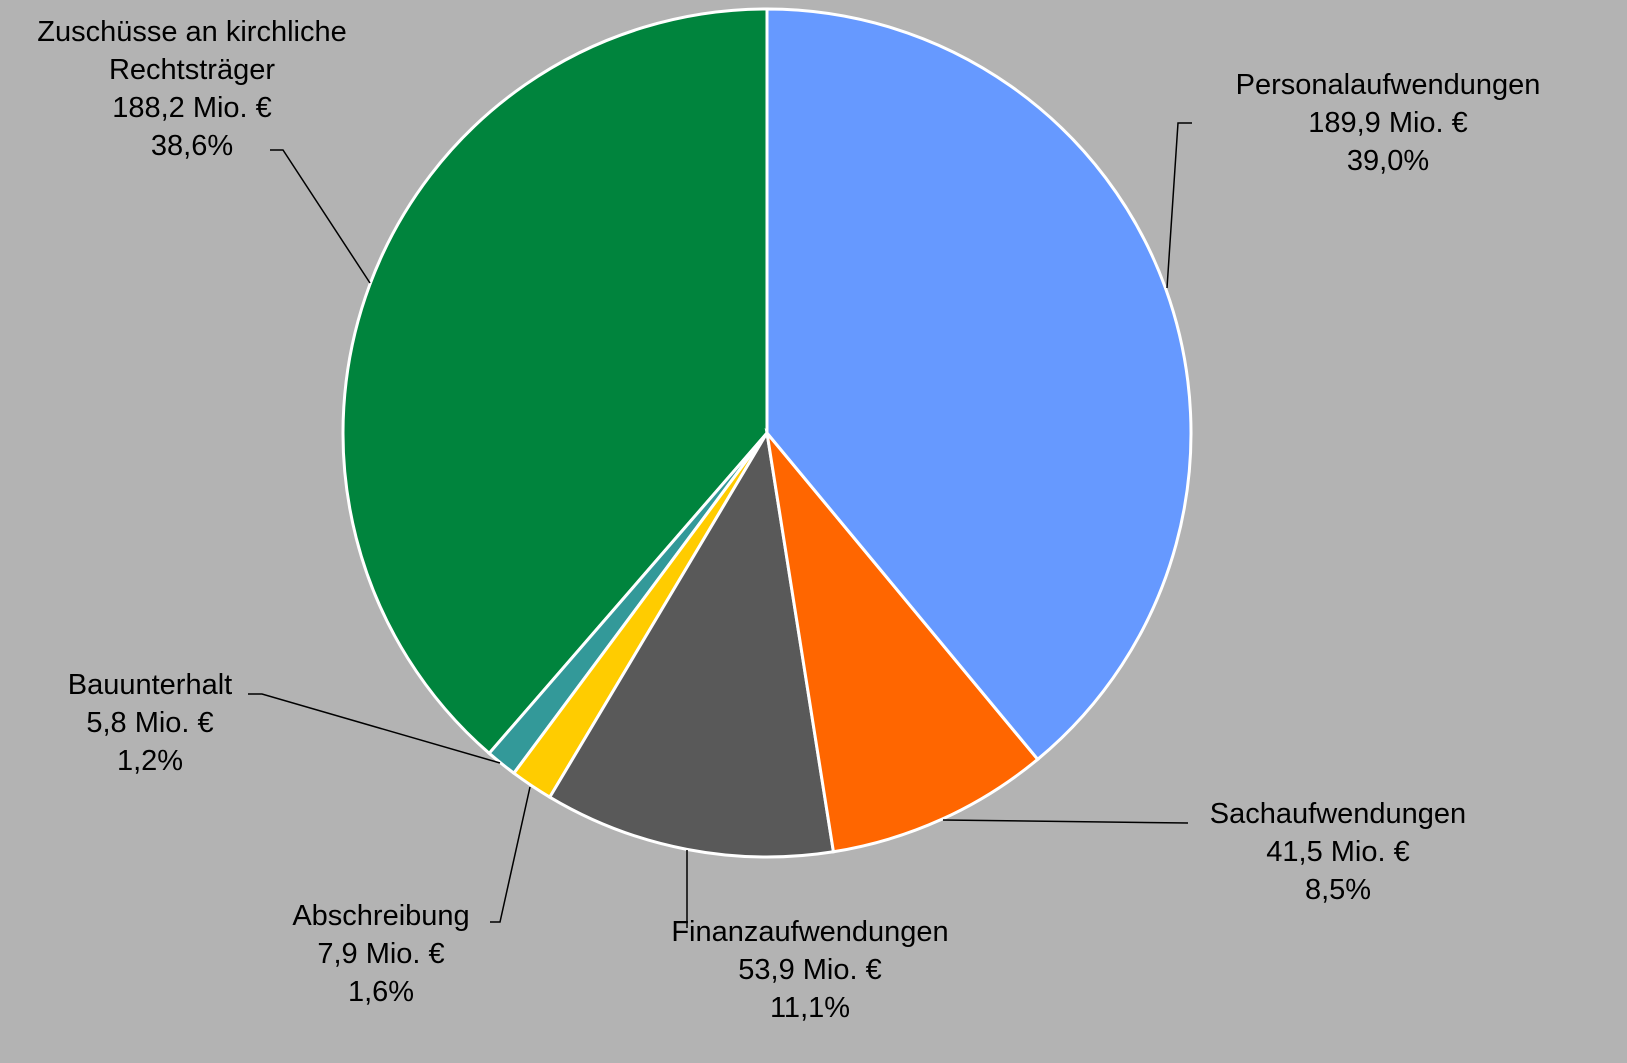 This screenshot has width=1627, height=1063. What do you see at coordinates (192, 146) in the screenshot?
I see `percent-label: 38,6%` at bounding box center [192, 146].